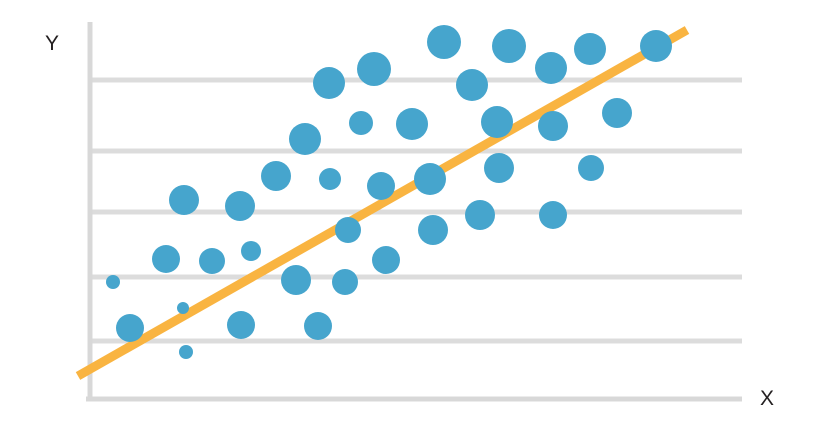 The image size is (819, 428). What do you see at coordinates (52, 43) in the screenshot?
I see `y-axis-label: Y` at bounding box center [52, 43].